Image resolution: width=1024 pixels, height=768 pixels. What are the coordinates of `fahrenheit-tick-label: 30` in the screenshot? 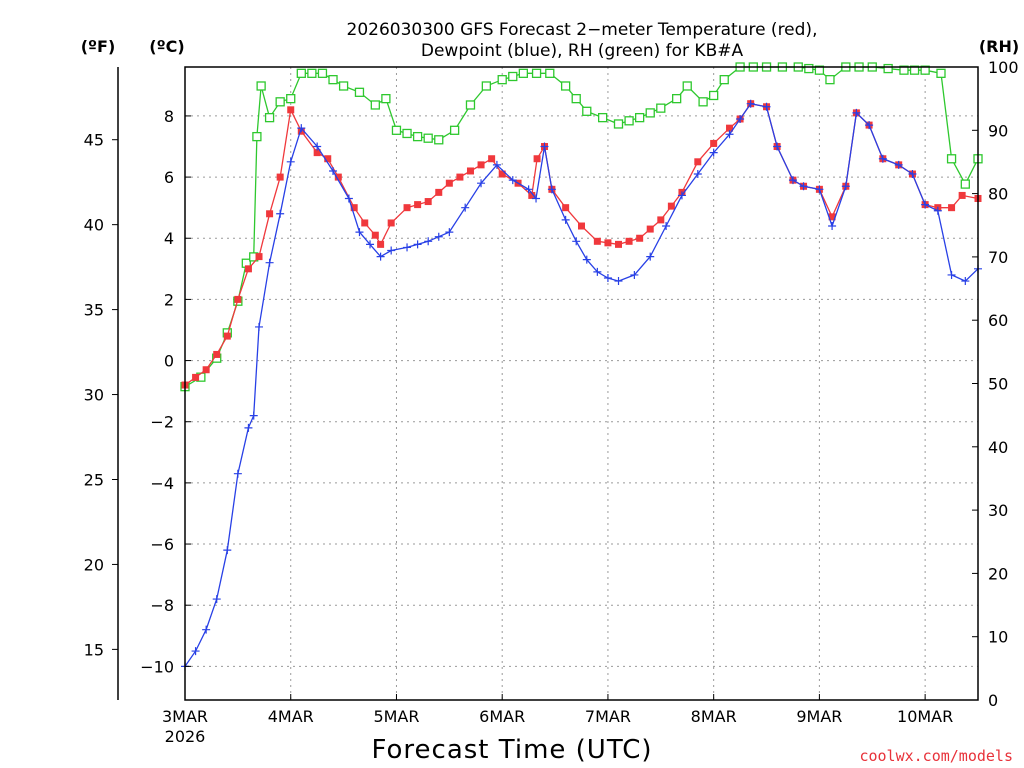 It's located at (94, 395).